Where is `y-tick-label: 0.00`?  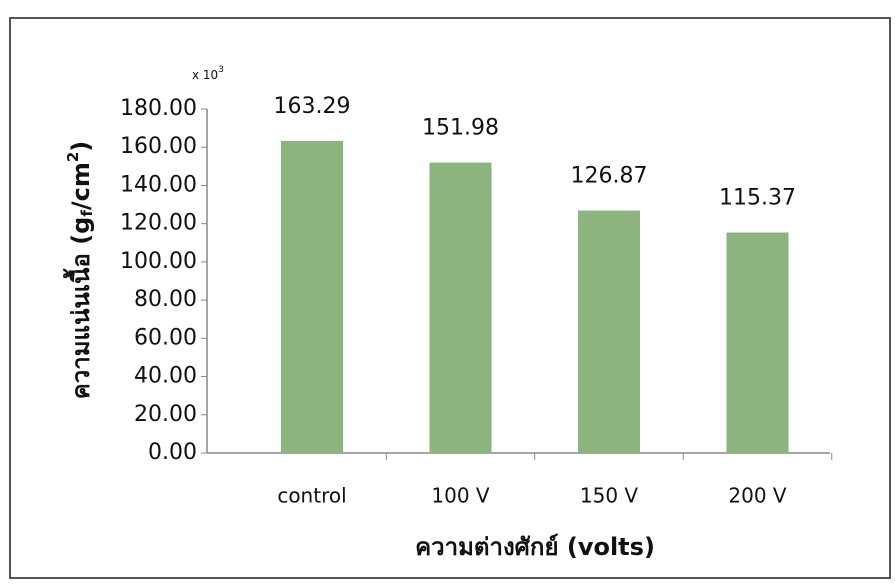
y-tick-label: 0.00 is located at coordinates (172, 452).